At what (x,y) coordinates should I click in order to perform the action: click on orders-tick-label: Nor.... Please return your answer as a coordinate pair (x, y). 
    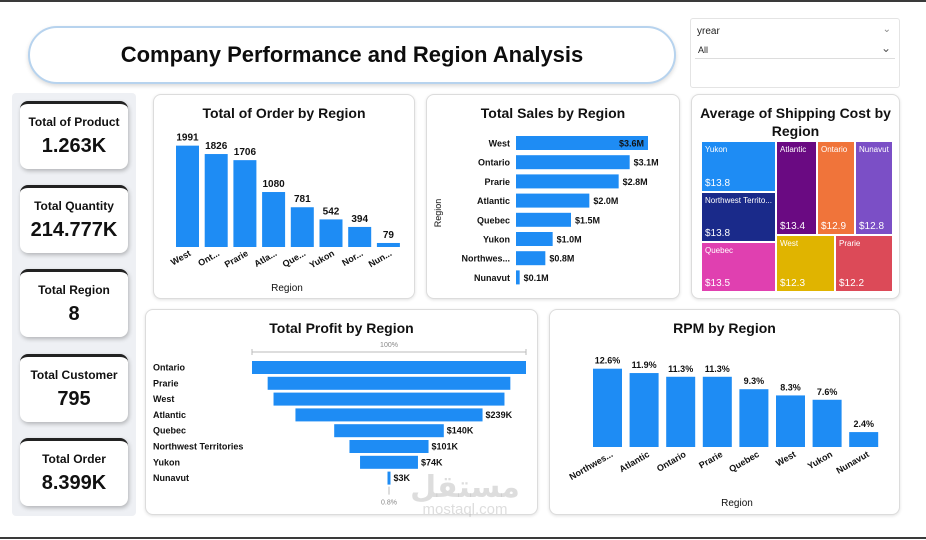
    Looking at the image, I should click on (352, 258).